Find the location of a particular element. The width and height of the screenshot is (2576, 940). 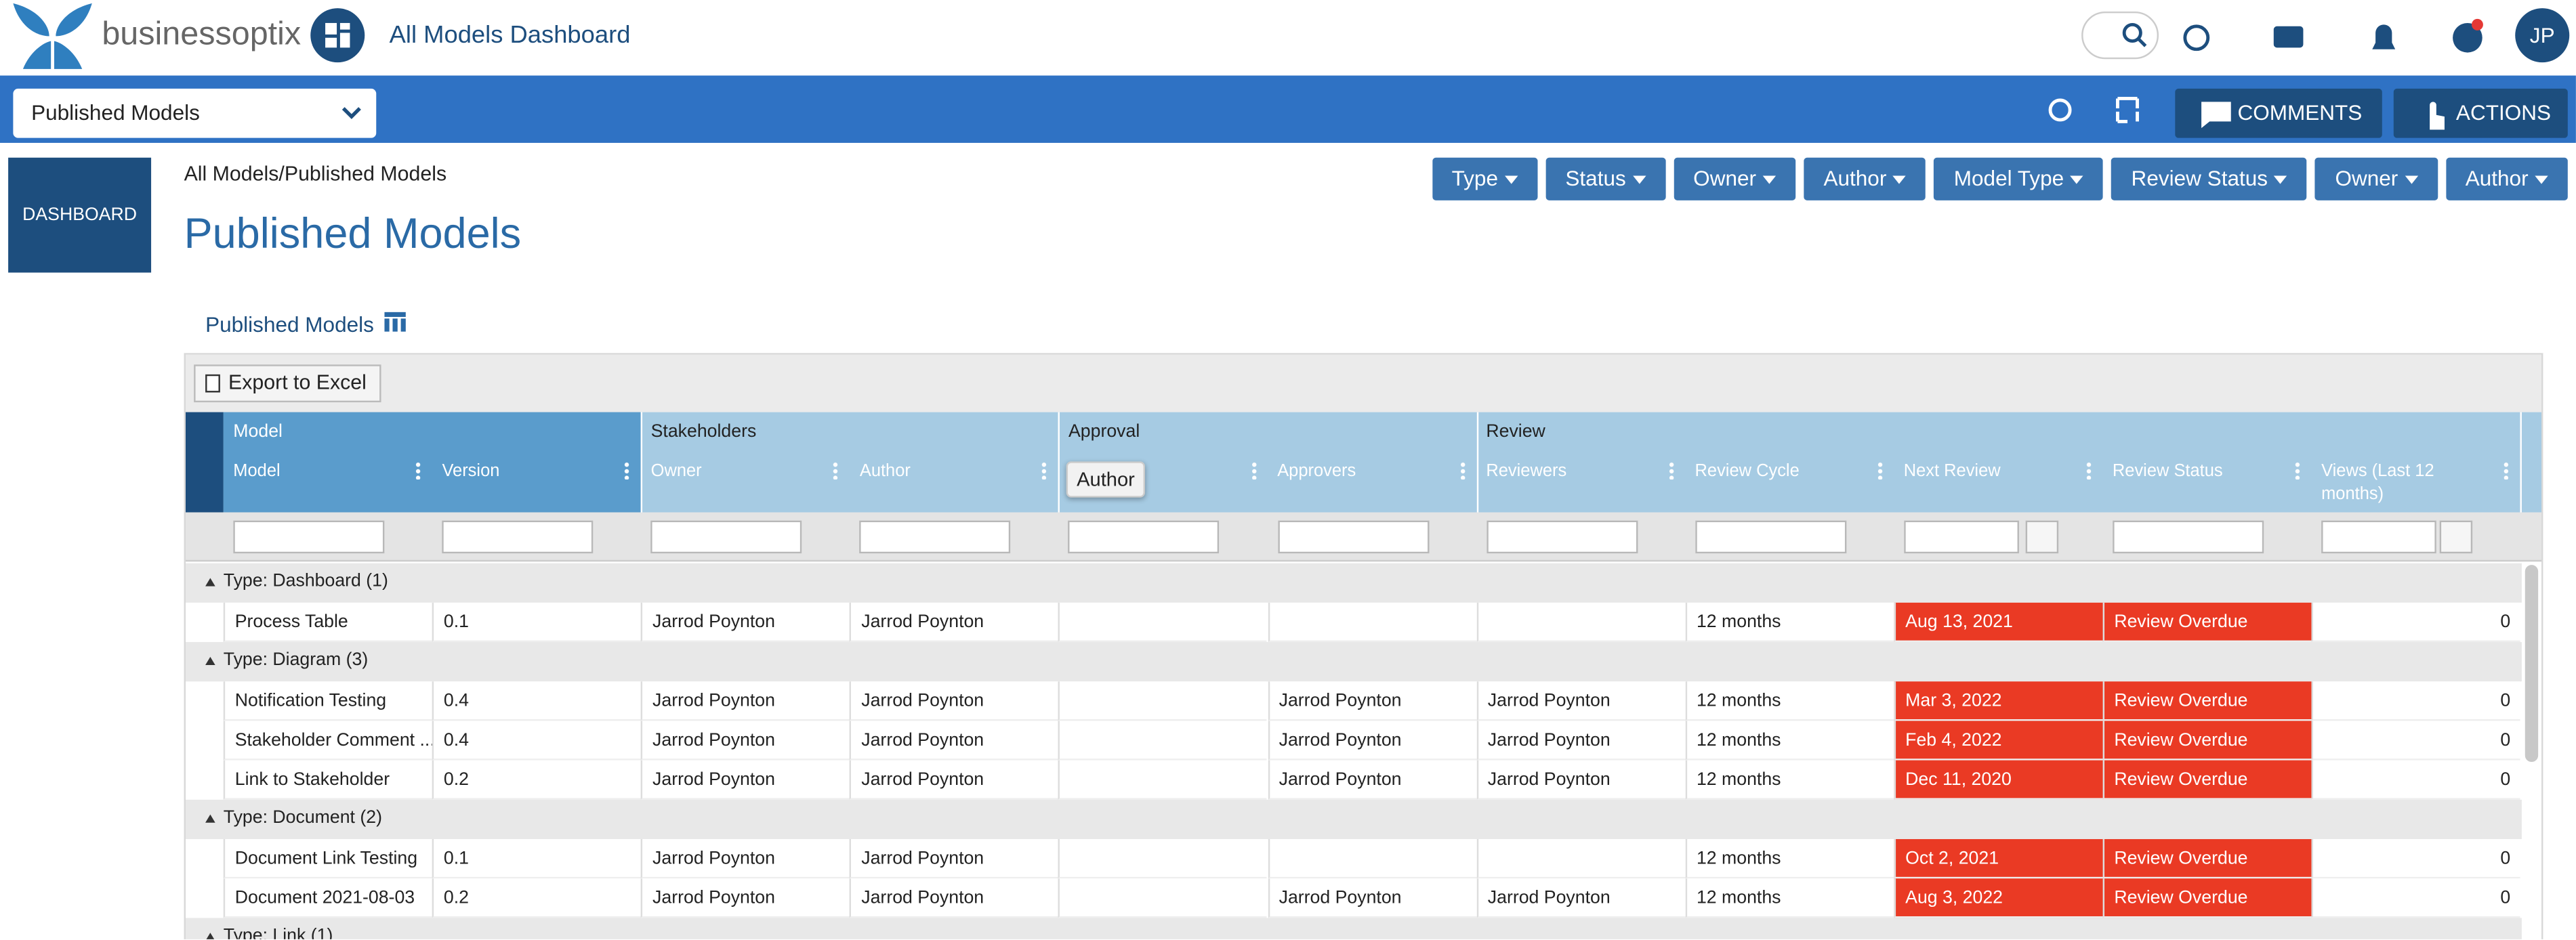

model-dropdown: Published Models is located at coordinates (195, 113).